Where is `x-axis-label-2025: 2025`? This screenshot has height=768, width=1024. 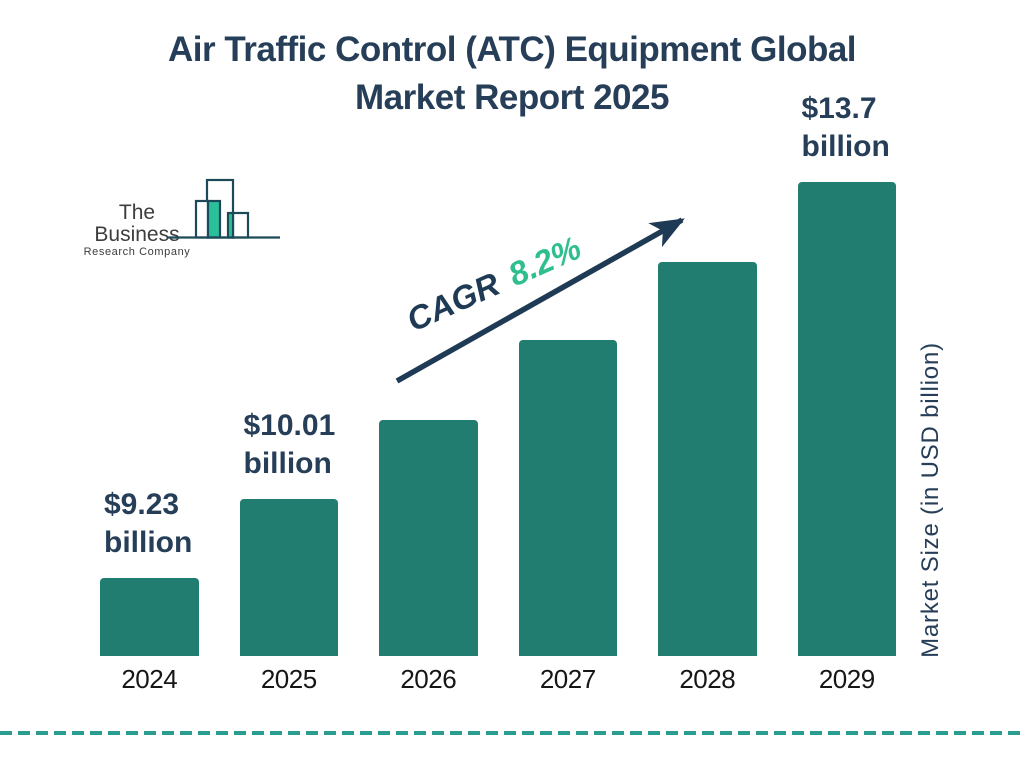
x-axis-label-2025: 2025 is located at coordinates (288, 679).